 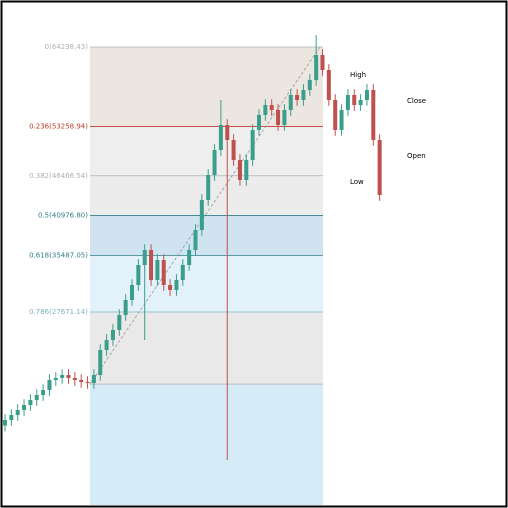 I want to click on fib-label: 0.786(27671.14), so click(x=58, y=312).